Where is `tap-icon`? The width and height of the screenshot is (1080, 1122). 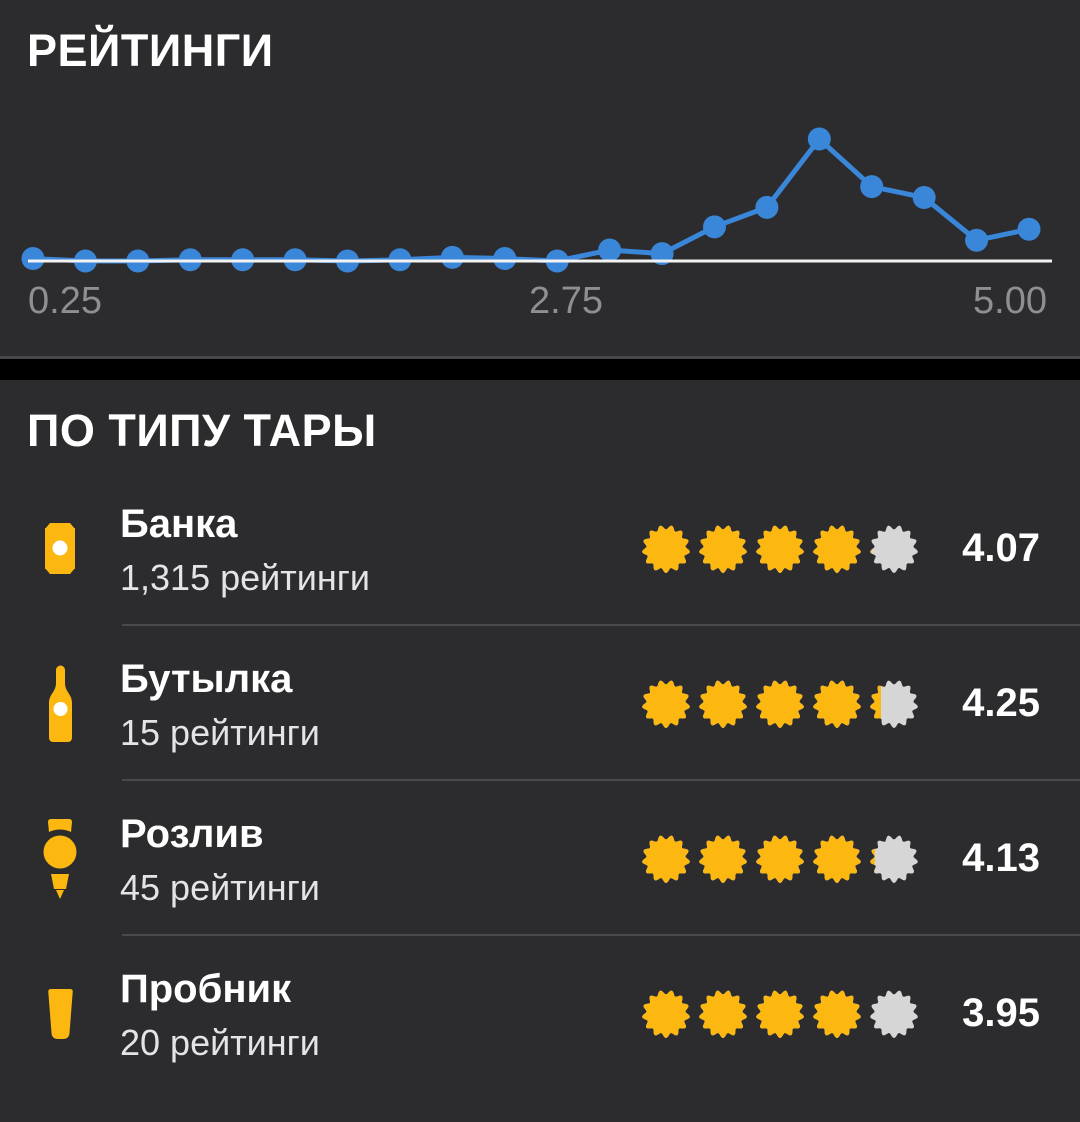
tap-icon is located at coordinates (60, 858).